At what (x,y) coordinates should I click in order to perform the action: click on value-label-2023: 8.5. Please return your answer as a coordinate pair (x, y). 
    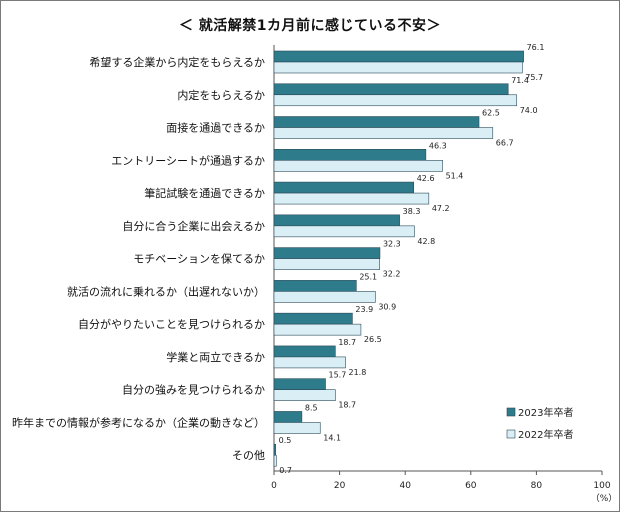
    Looking at the image, I should click on (311, 407).